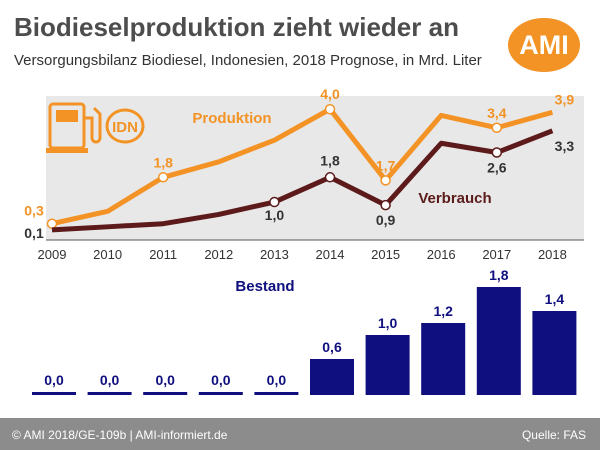 Image resolution: width=600 pixels, height=450 pixels. I want to click on pump-base, so click(67, 150).